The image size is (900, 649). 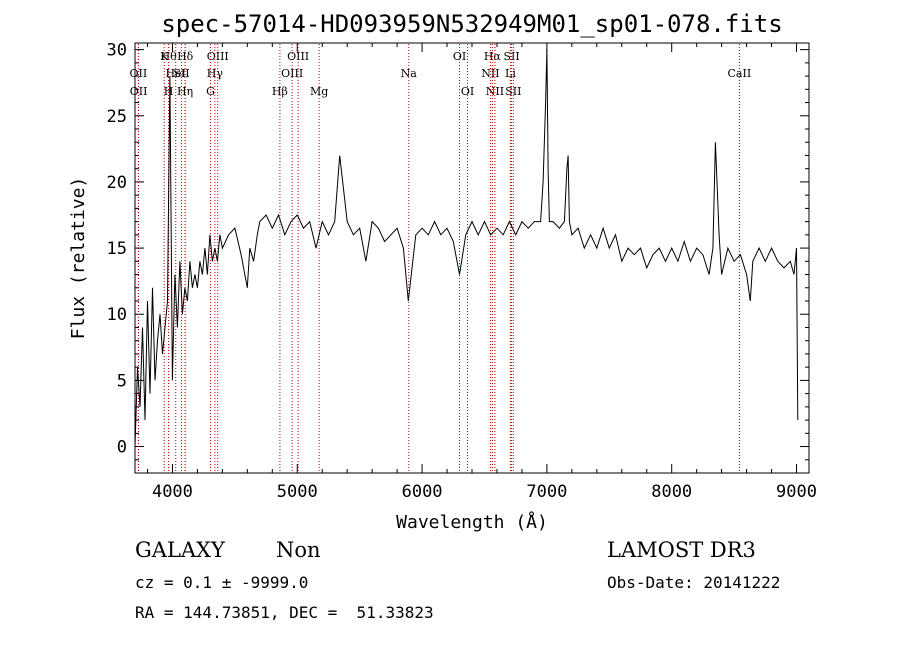 What do you see at coordinates (117, 315) in the screenshot?
I see `y-tick-label: 10` at bounding box center [117, 315].